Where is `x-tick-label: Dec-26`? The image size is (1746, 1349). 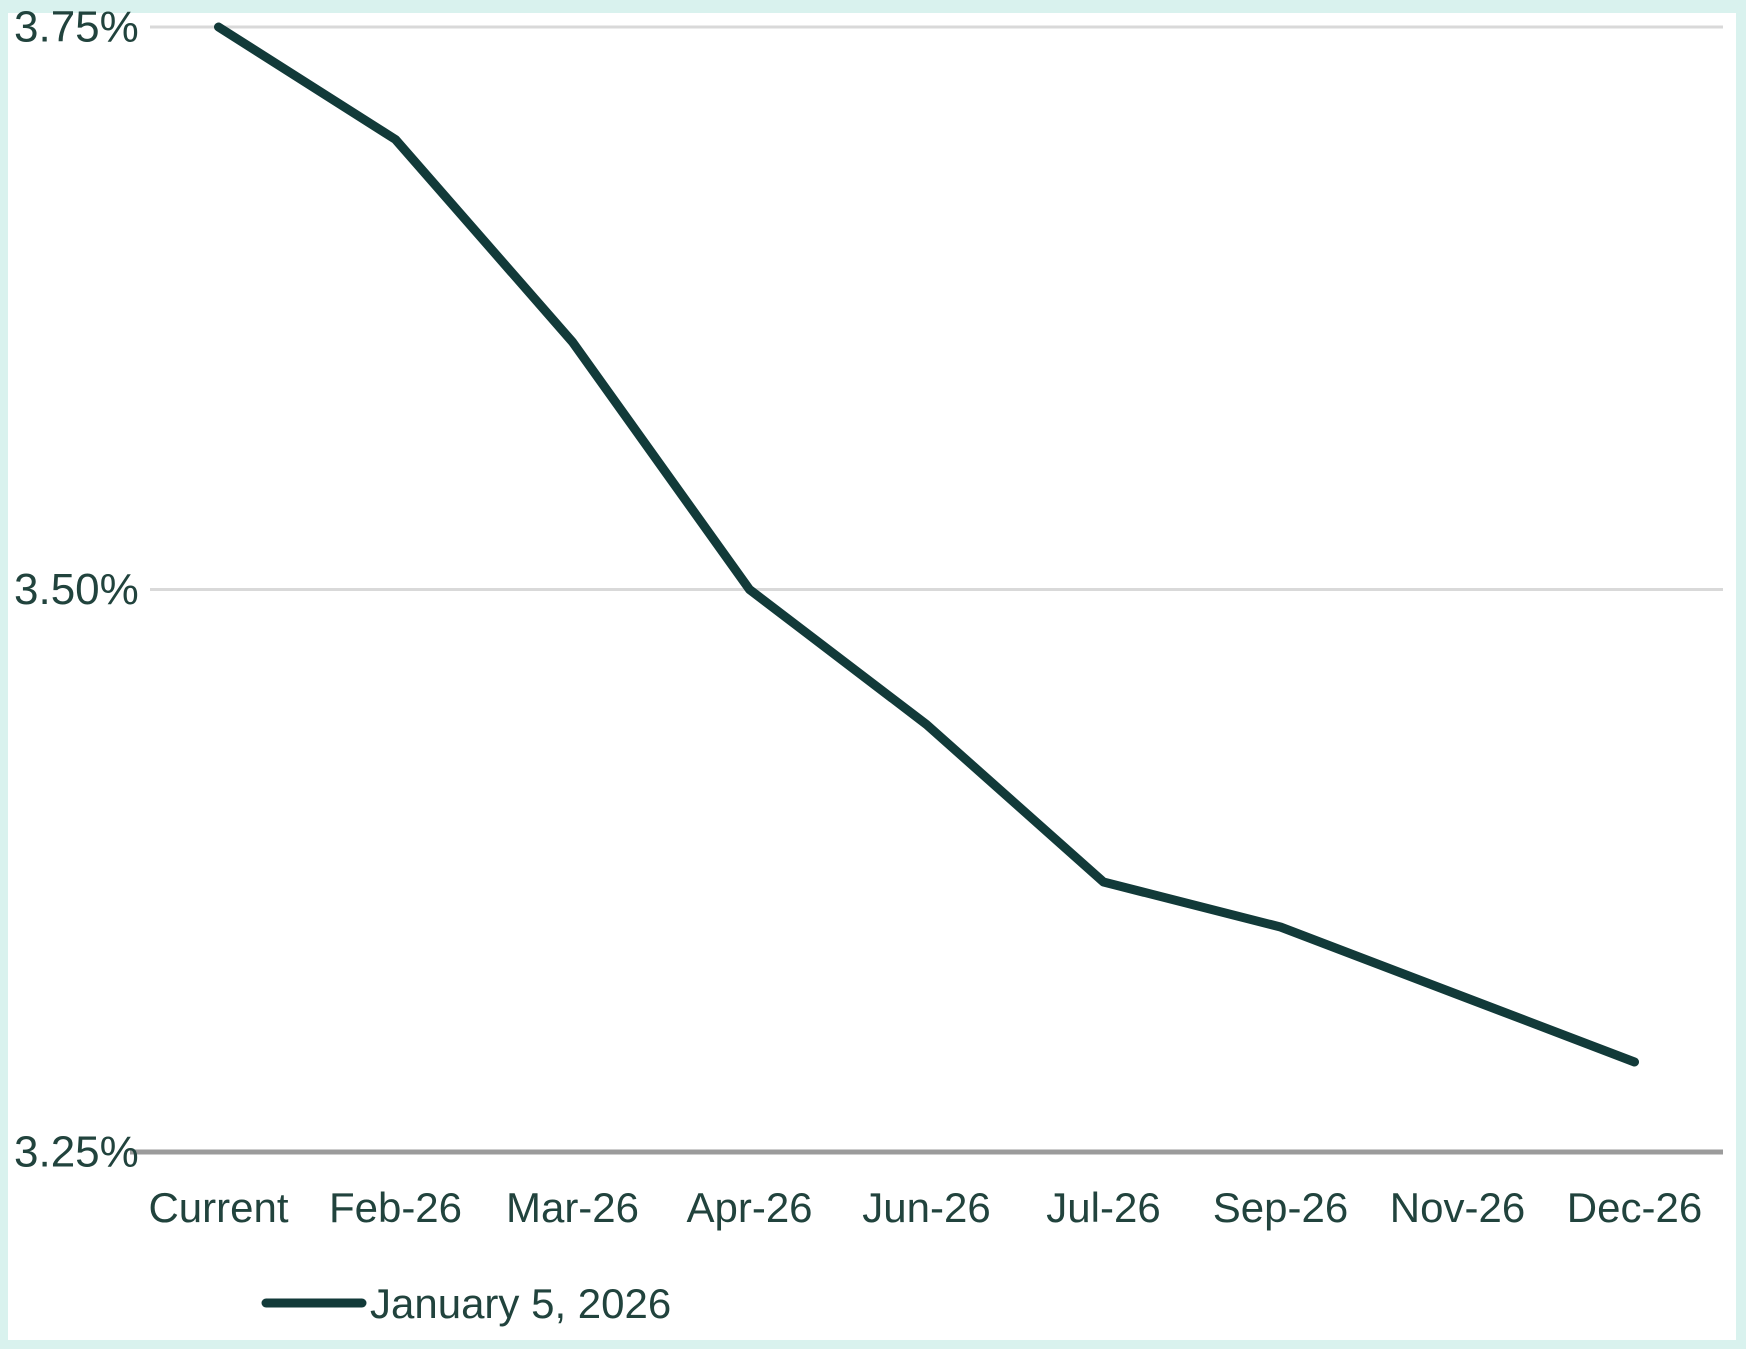
x-tick-label: Dec-26 is located at coordinates (1634, 1207).